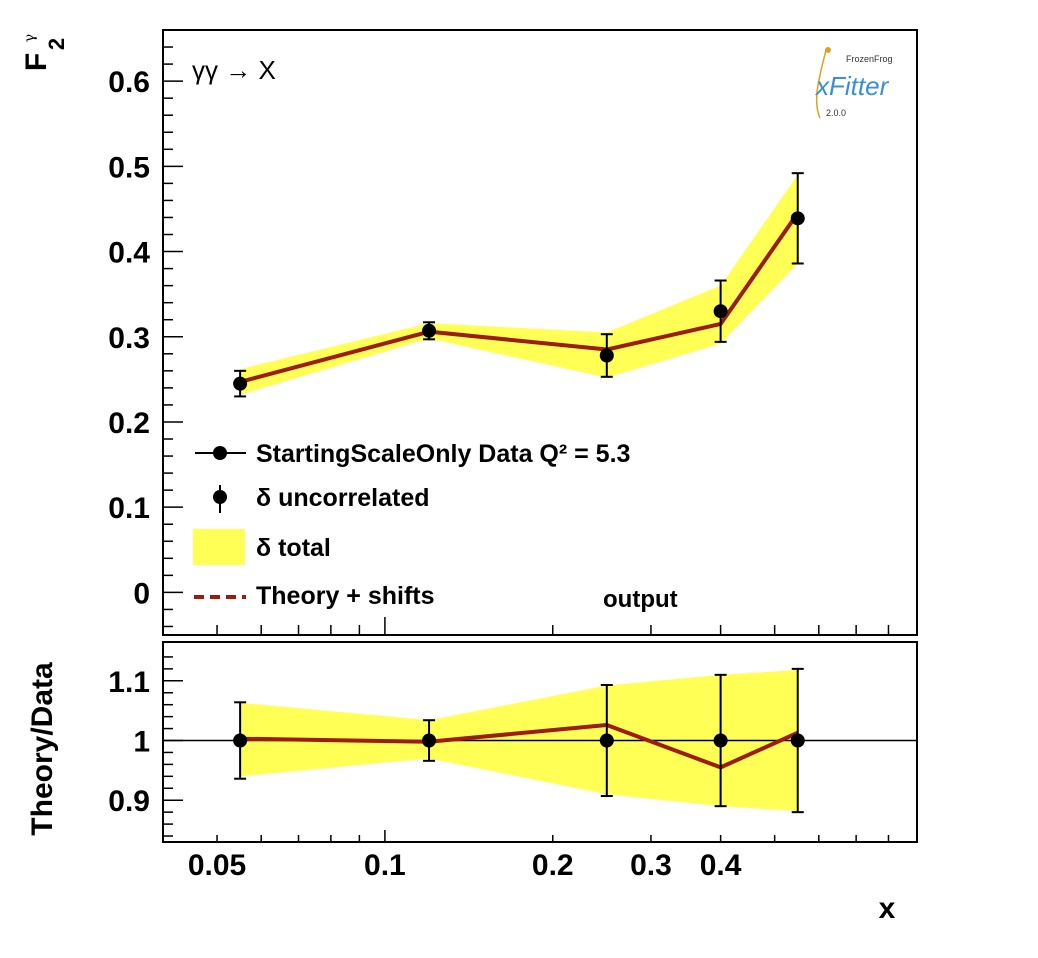  Describe the element at coordinates (852, 86) in the screenshot. I see `logo-brand: xFitter` at that location.